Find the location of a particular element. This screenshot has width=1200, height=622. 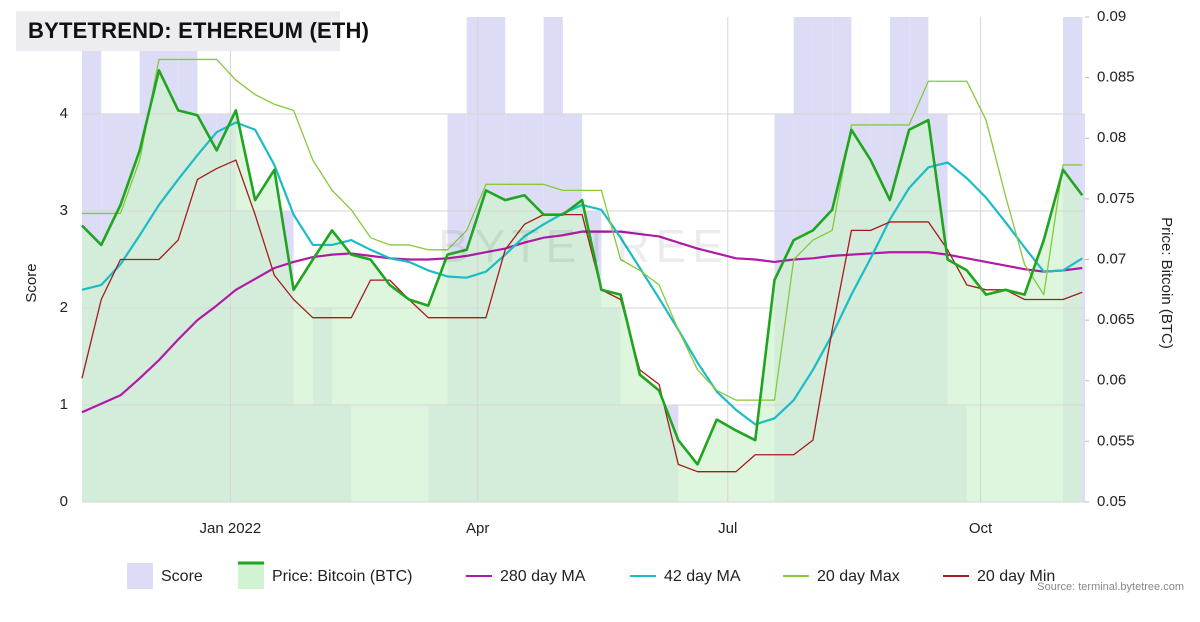

y-axis-title: Score is located at coordinates (31, 282).